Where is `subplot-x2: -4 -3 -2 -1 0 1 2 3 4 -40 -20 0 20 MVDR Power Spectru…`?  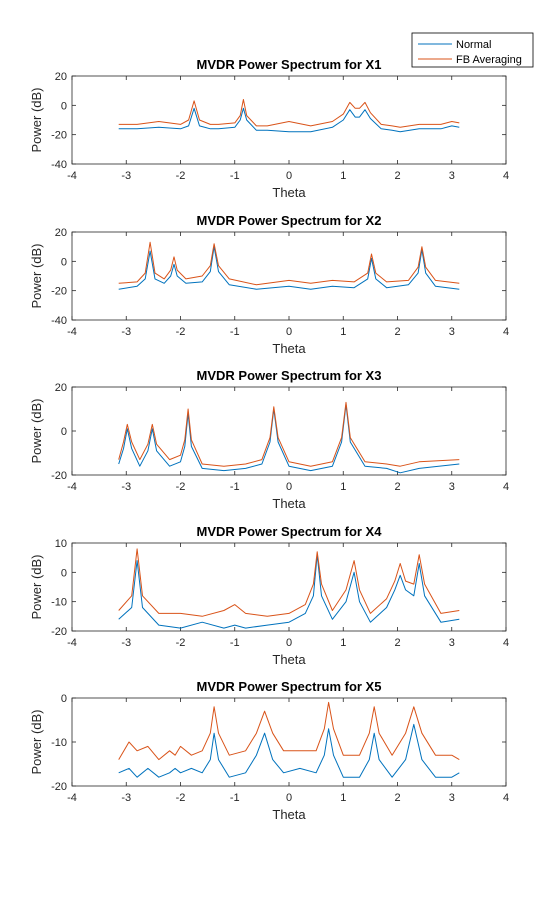
subplot-x2: -4 -3 -2 -1 0 1 2 3 4 -40 -20 0 20 MVDR Power Spectru… is located at coordinates (269, 284).